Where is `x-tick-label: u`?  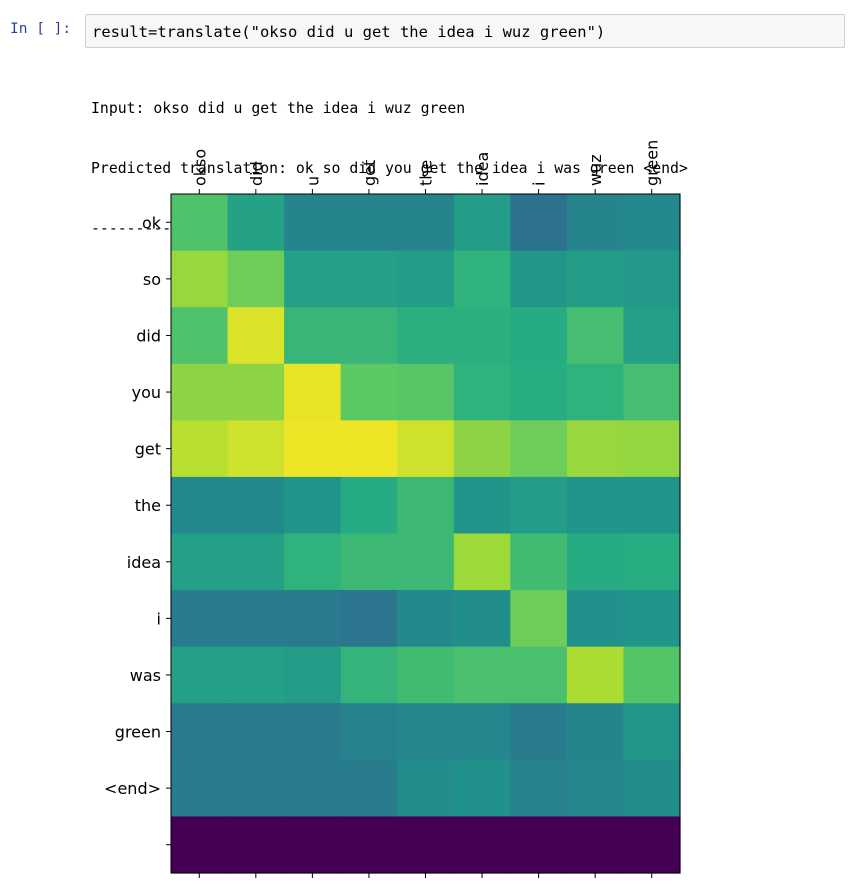 x-tick-label: u is located at coordinates (312, 181).